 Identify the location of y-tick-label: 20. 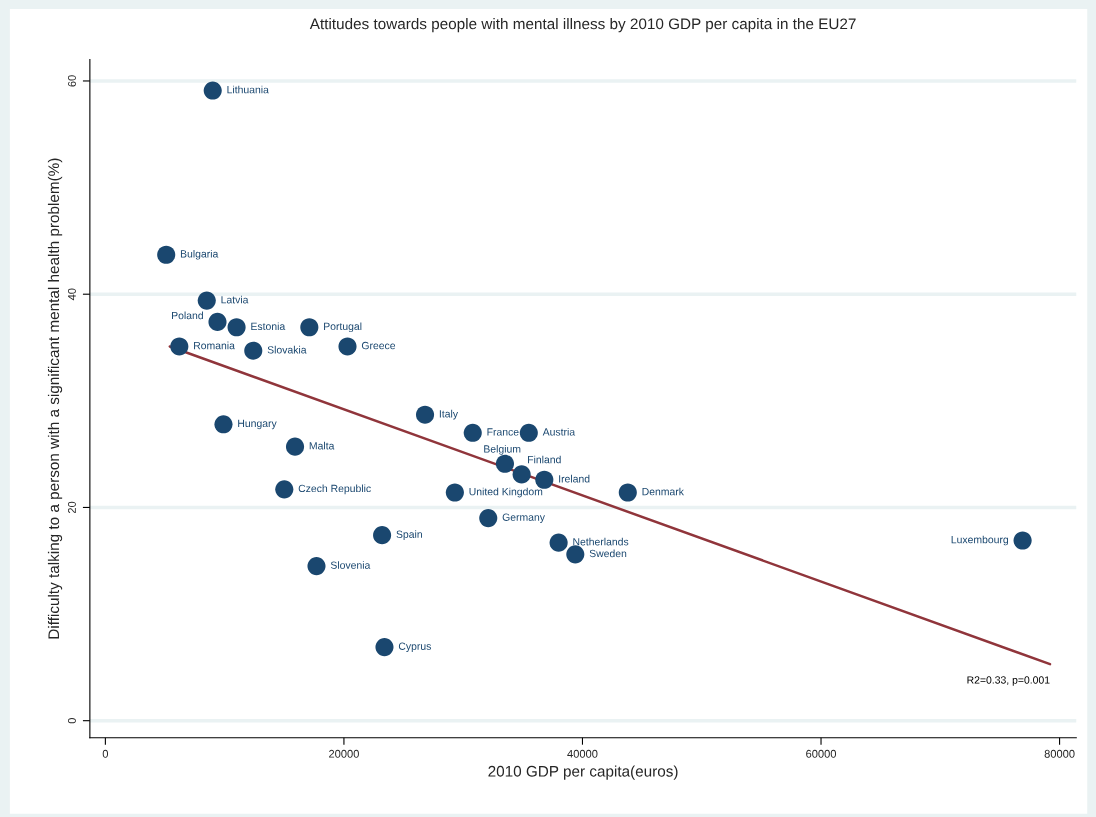
(72, 507).